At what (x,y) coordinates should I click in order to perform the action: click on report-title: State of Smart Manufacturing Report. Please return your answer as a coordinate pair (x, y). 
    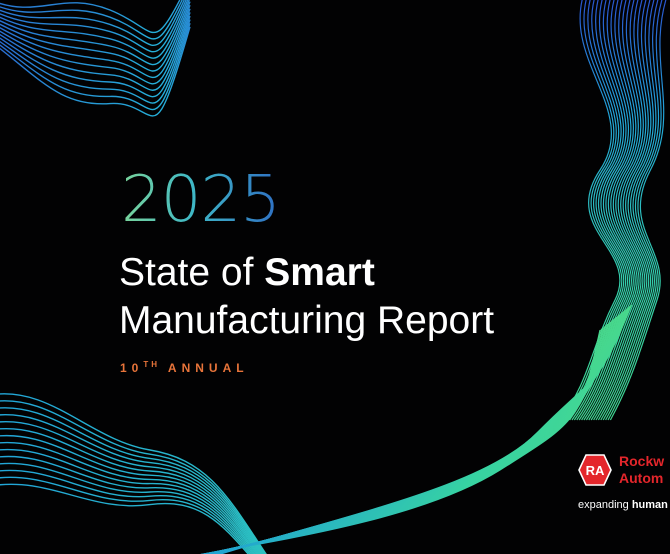
    Looking at the image, I should click on (306, 297).